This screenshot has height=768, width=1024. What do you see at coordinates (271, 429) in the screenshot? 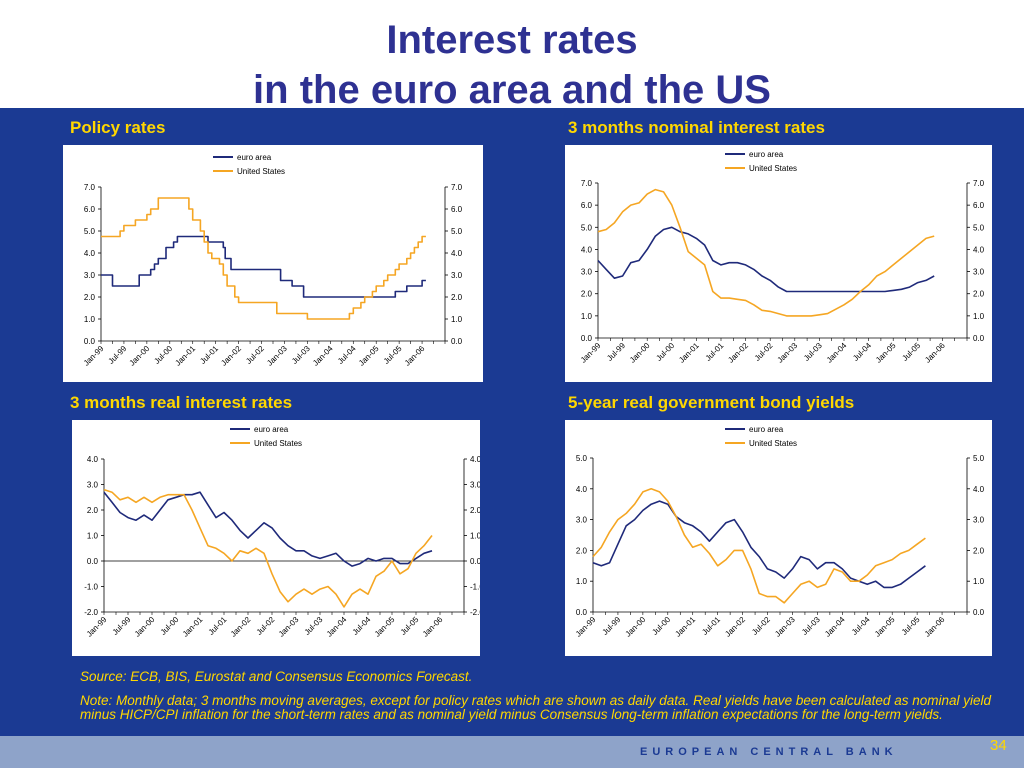
I see `legend-label: euro area` at bounding box center [271, 429].